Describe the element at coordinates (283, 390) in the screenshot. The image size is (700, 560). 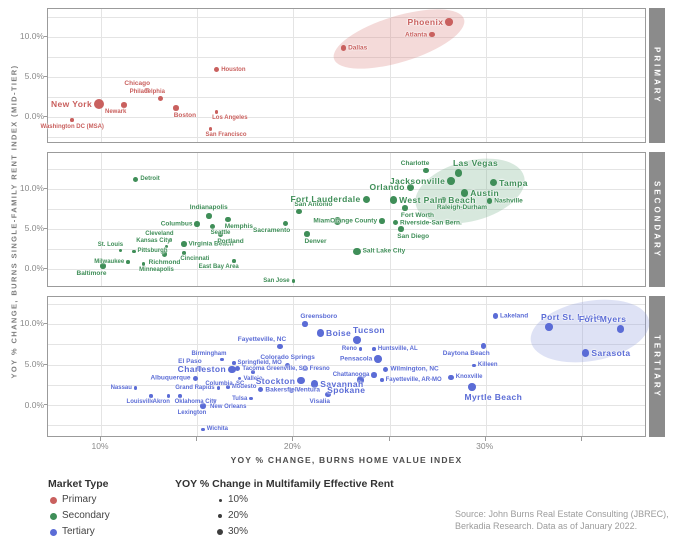
I see `data-point-label: Bakersfield` at that location.